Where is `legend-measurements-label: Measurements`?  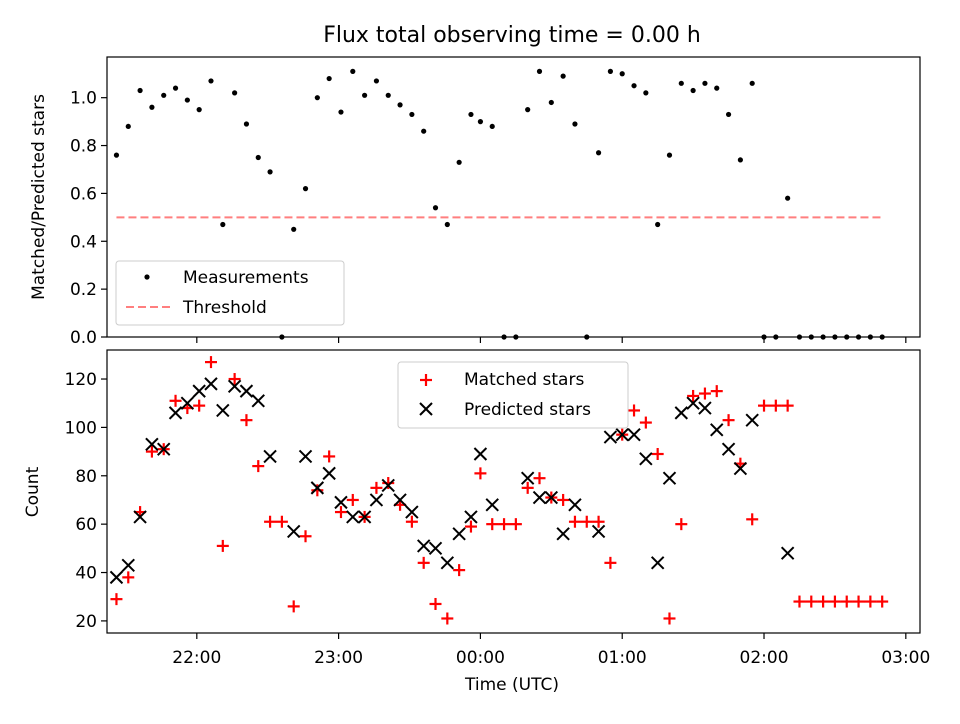
legend-measurements-label: Measurements is located at coordinates (246, 278).